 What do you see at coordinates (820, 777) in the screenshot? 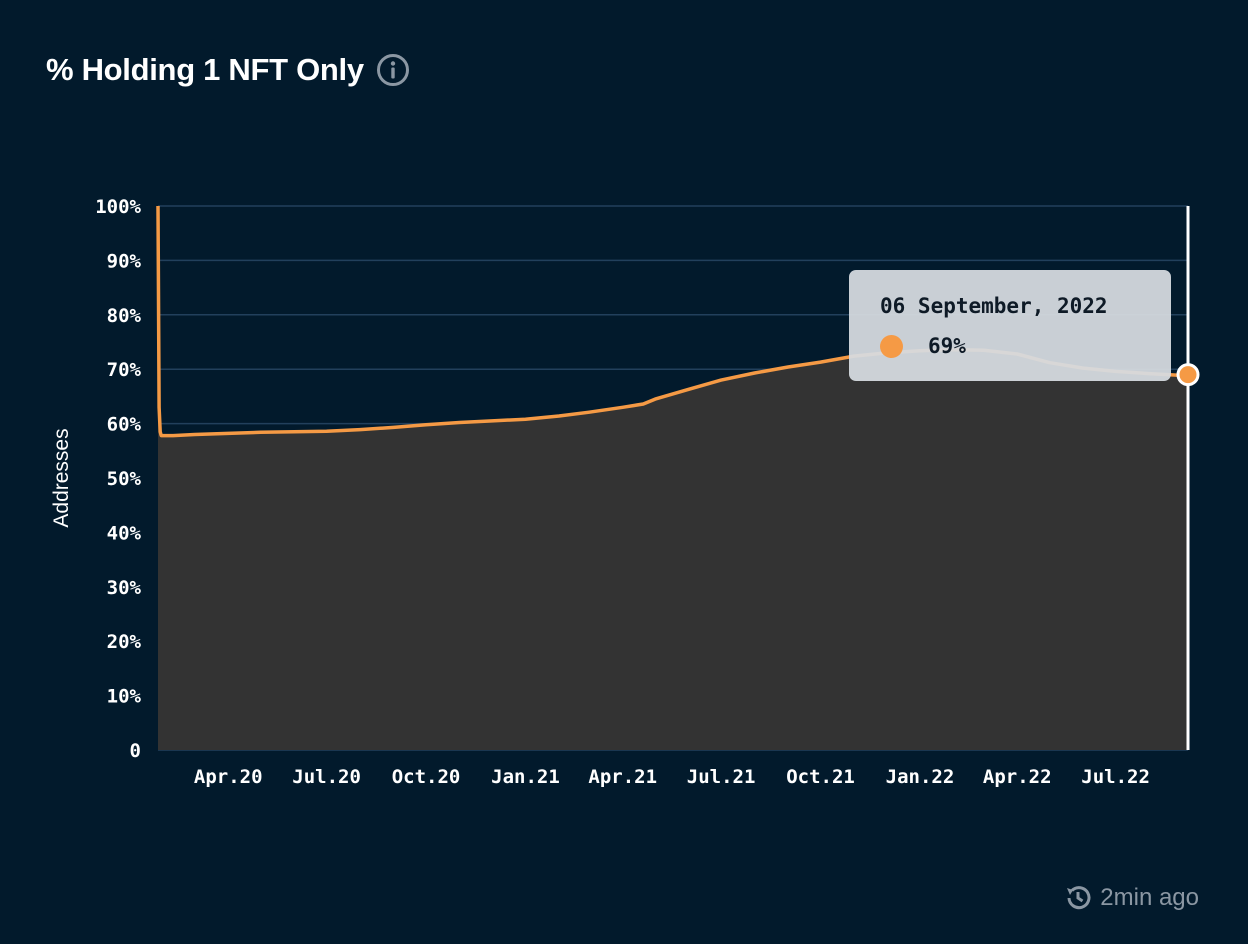
I see `x-tick-label: Oct.21` at bounding box center [820, 777].